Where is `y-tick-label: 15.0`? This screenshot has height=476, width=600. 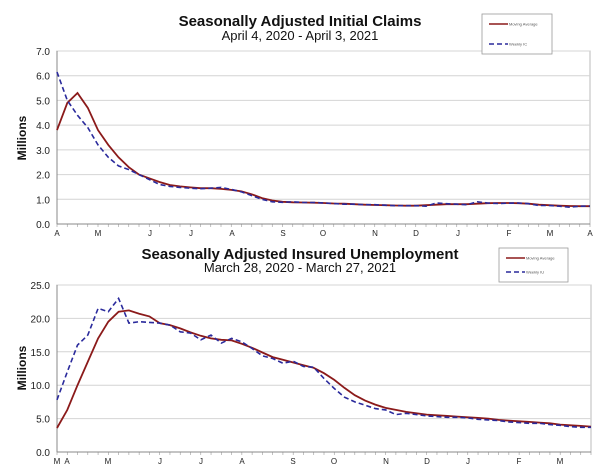 y-tick-label: 15.0 is located at coordinates (41, 353).